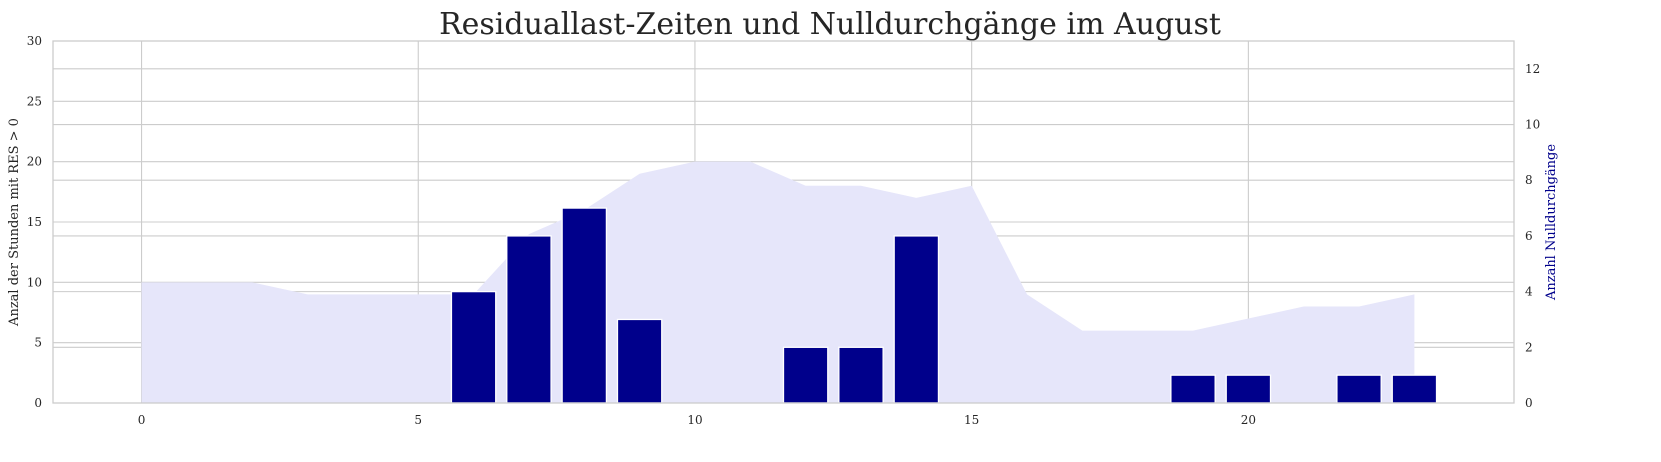 Image resolution: width=1661 pixels, height=462 pixels. What do you see at coordinates (14, 222) in the screenshot?
I see `y-axis-label: Anzal der Stunden mit RES > 0` at bounding box center [14, 222].